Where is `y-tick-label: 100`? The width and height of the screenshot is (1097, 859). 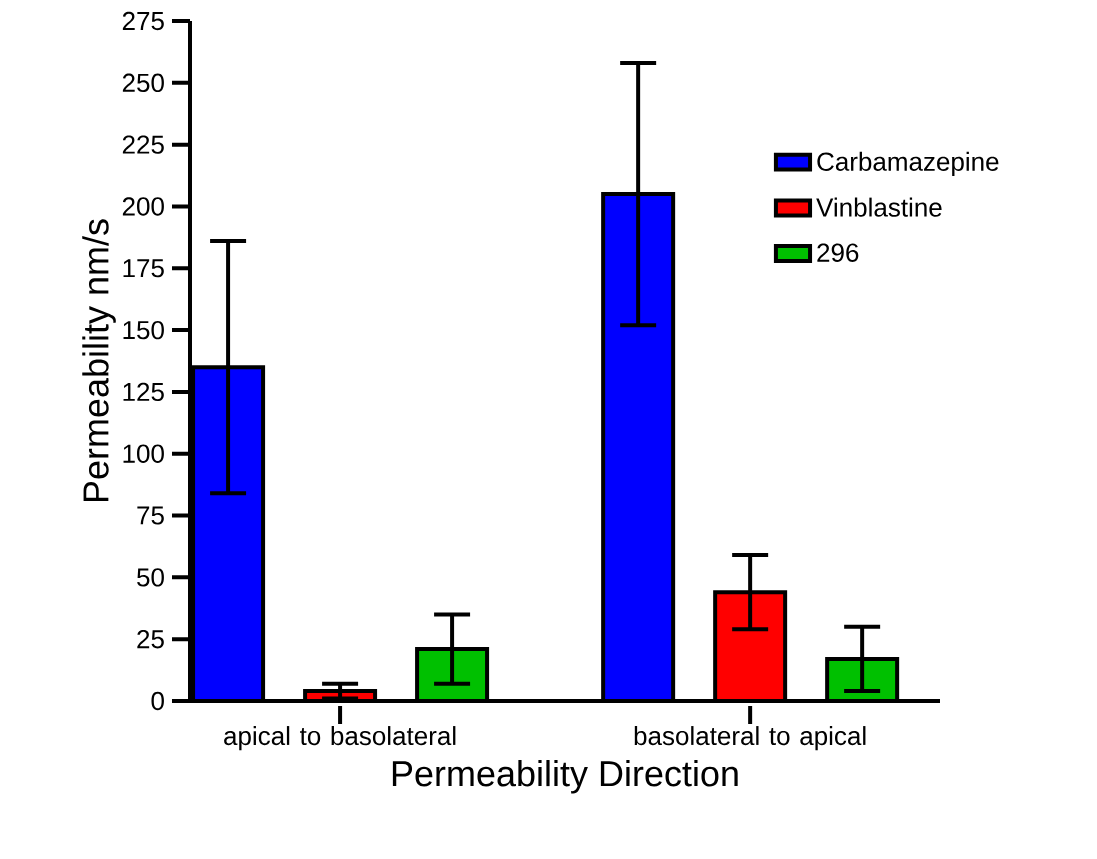
y-tick-label: 100 is located at coordinates (143, 453).